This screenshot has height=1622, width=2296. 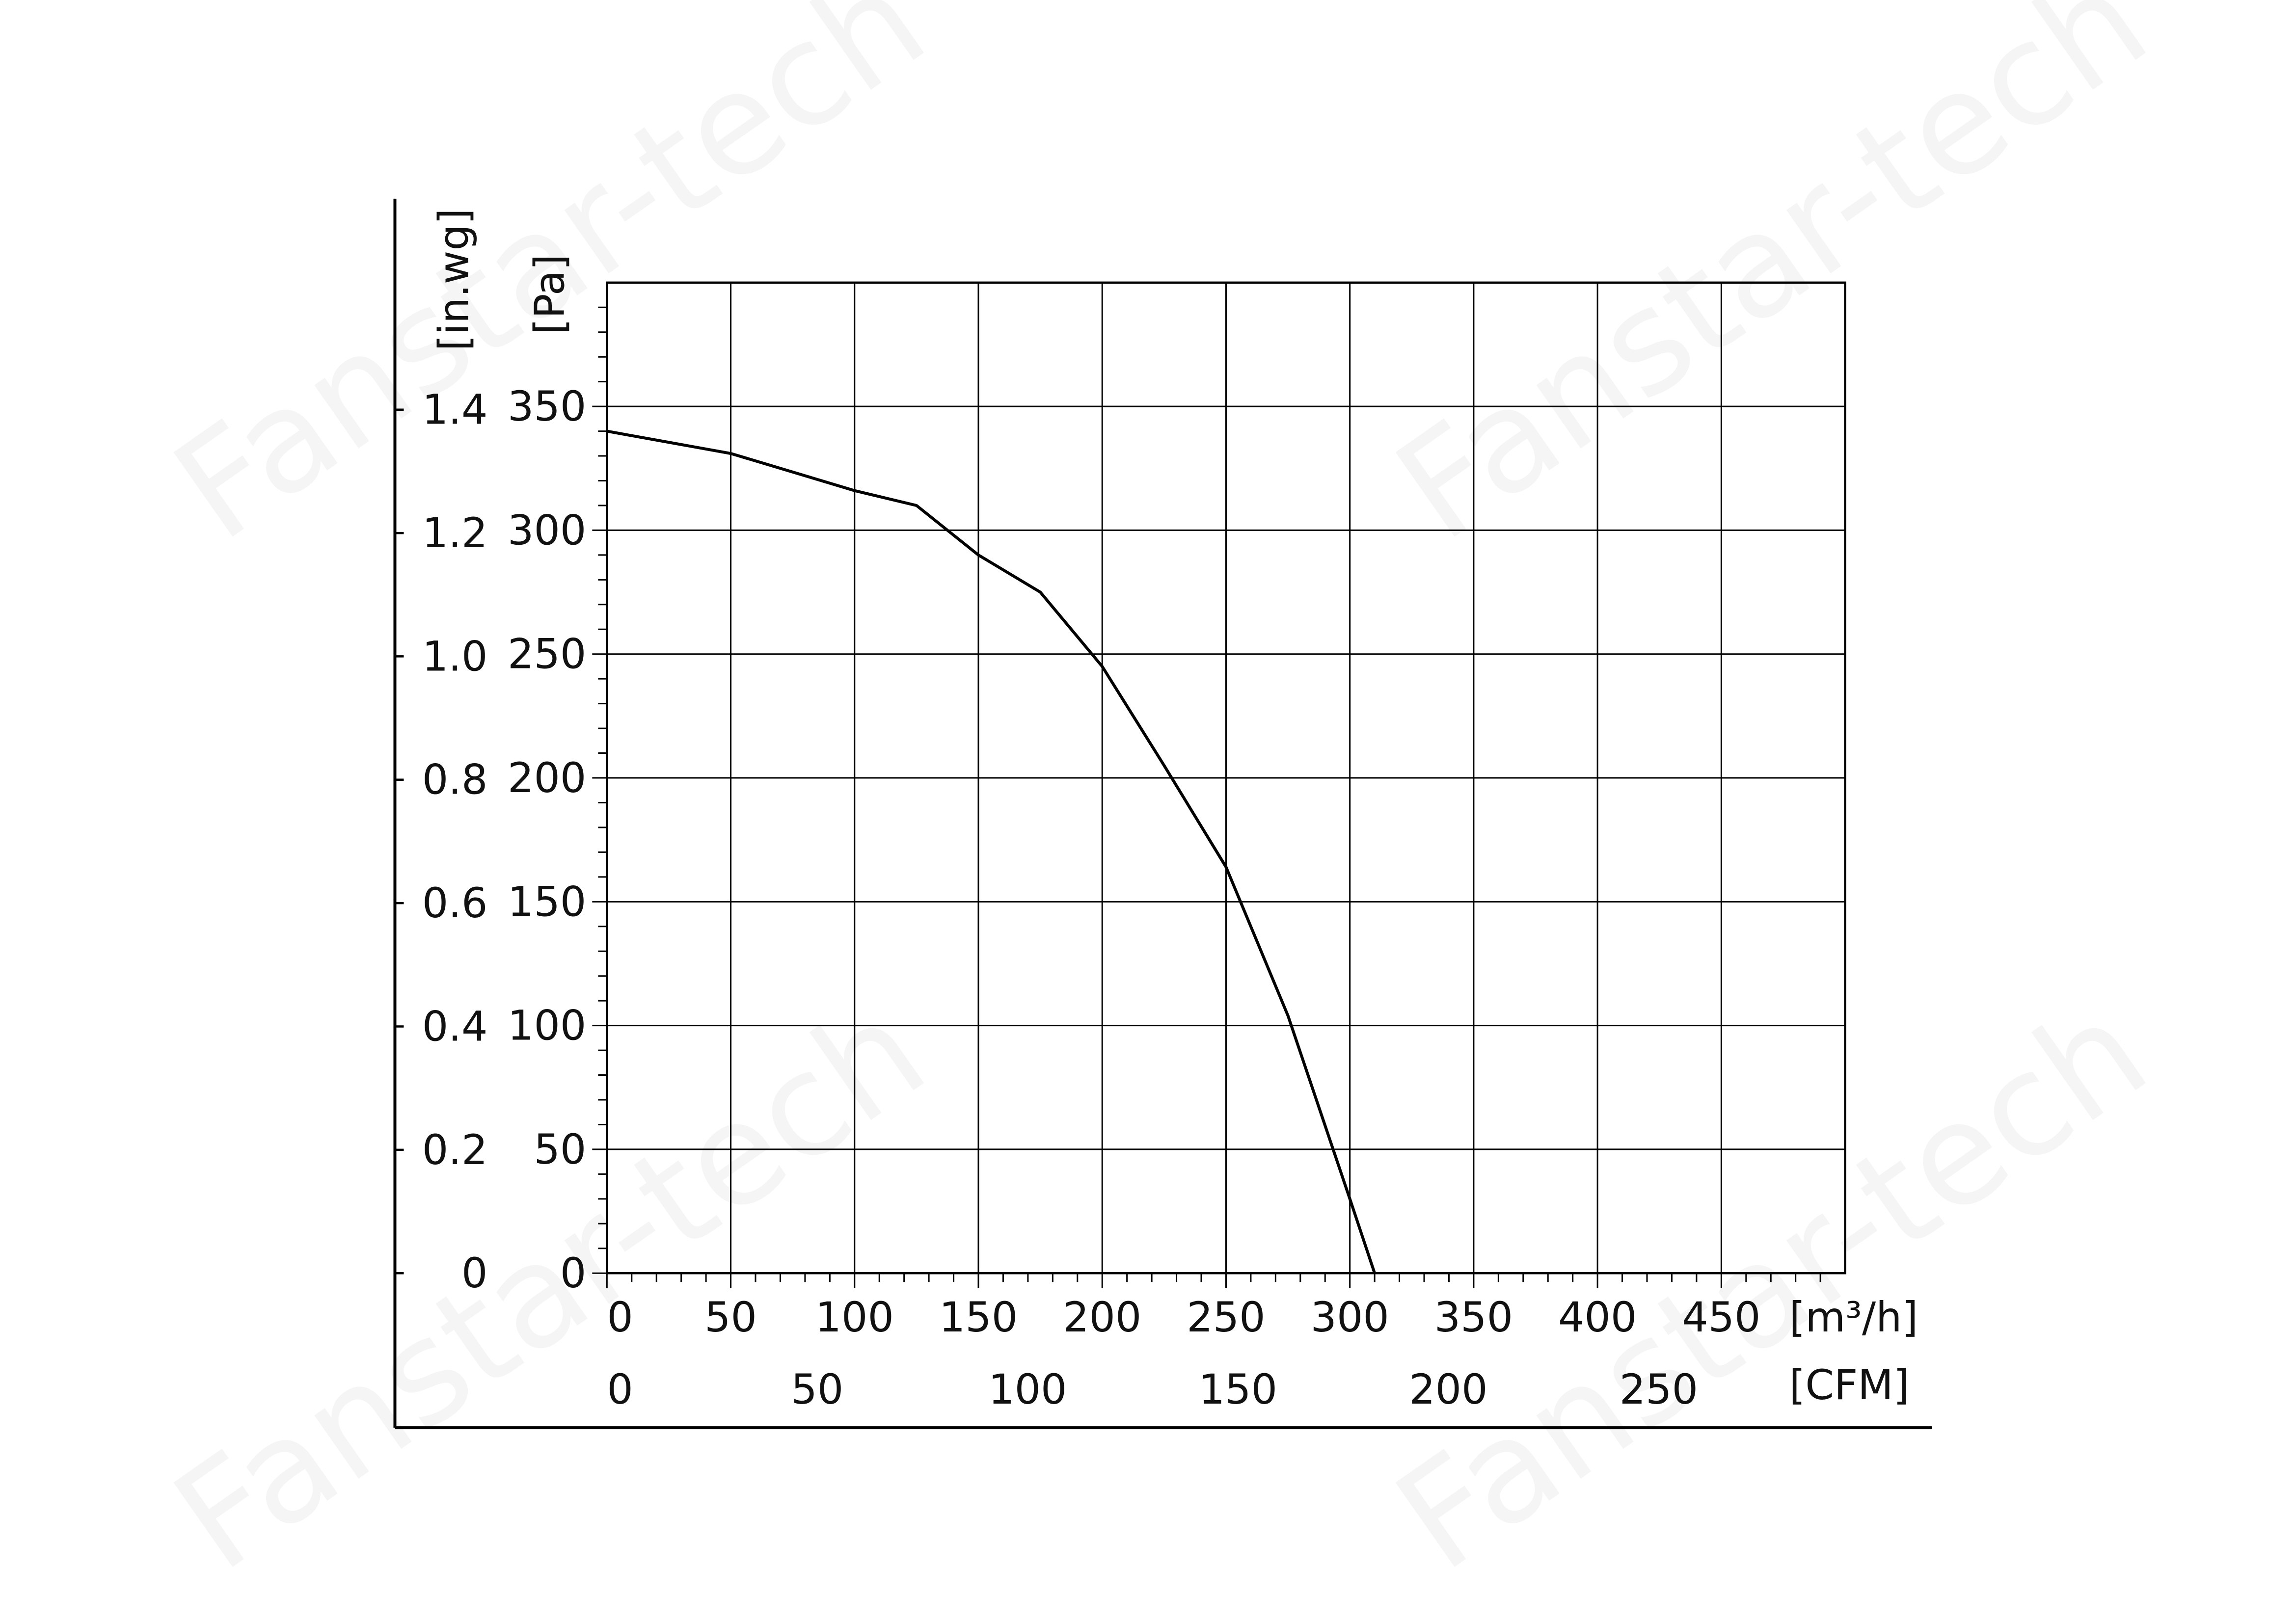 I want to click on x-tick-label: 0, so click(x=620, y=1317).